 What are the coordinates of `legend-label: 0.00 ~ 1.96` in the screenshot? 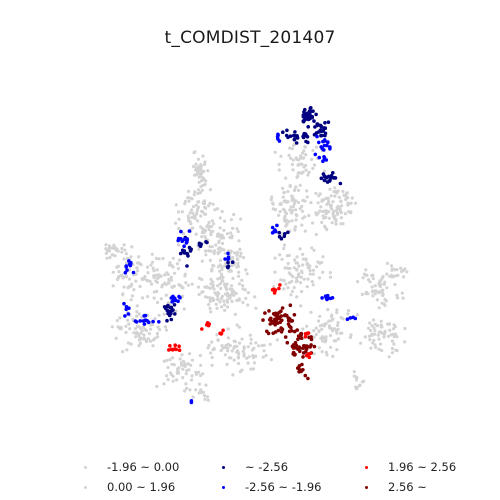 It's located at (141, 487).